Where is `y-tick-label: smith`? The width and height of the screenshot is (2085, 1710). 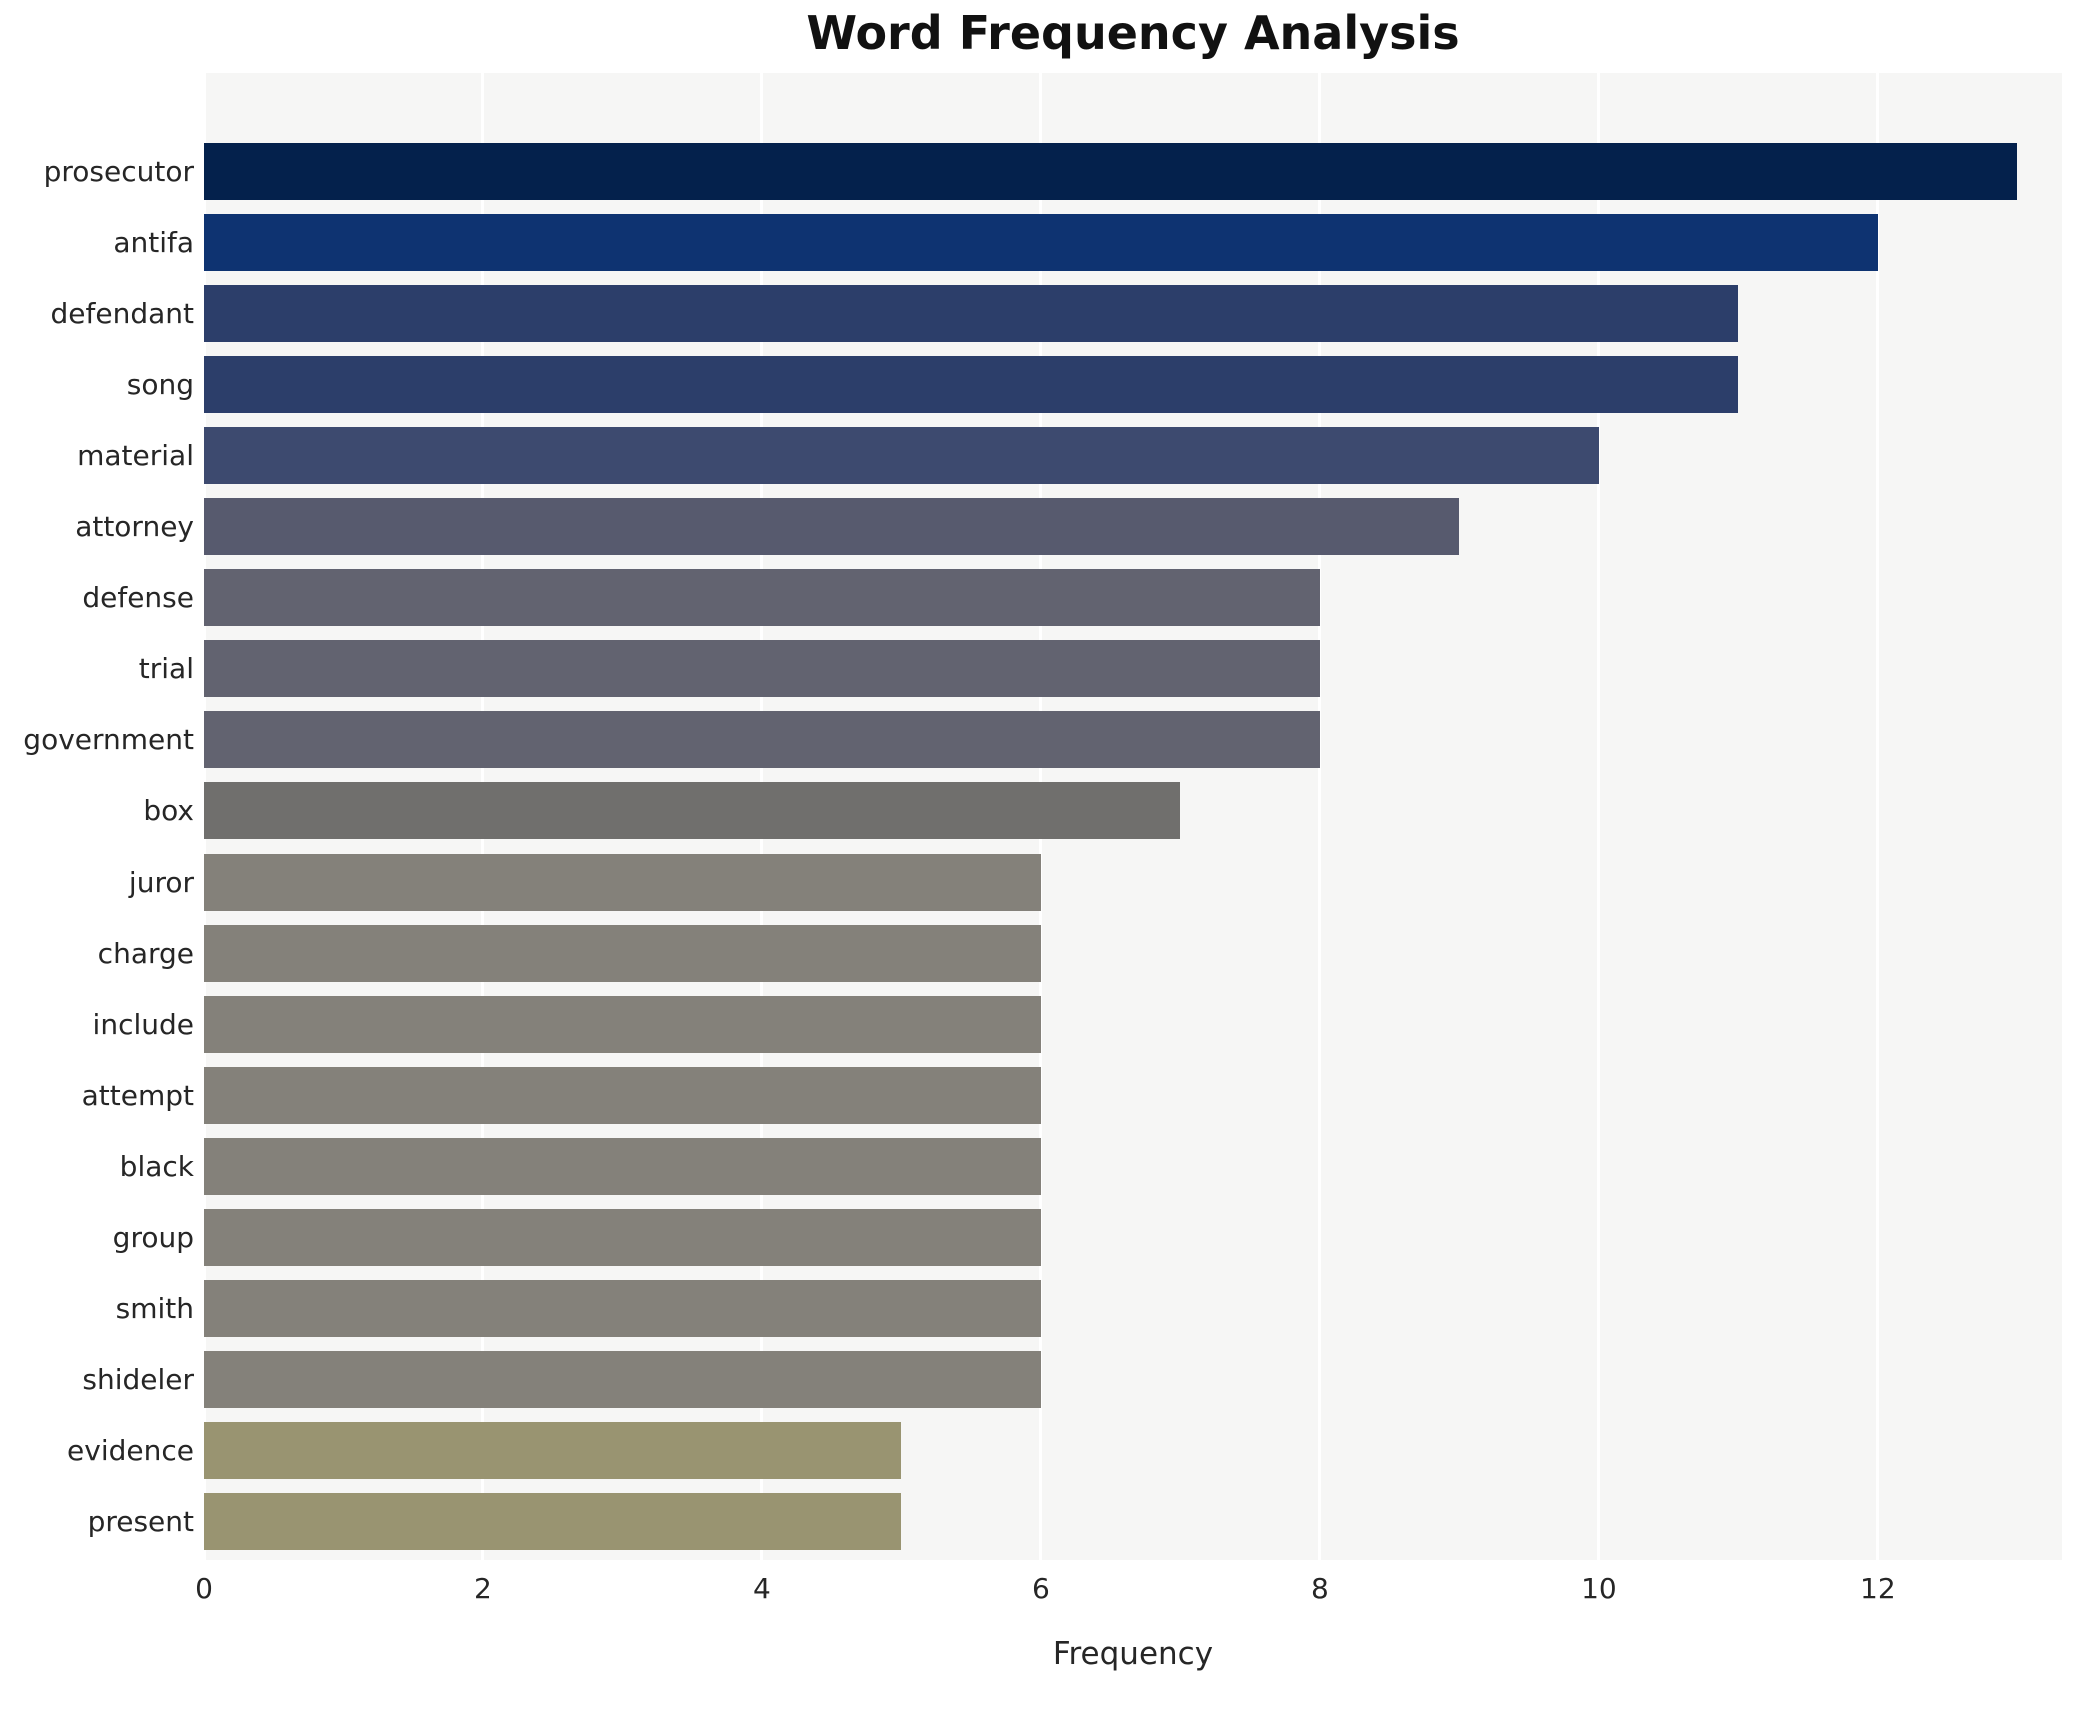 y-tick-label: smith is located at coordinates (154, 1308).